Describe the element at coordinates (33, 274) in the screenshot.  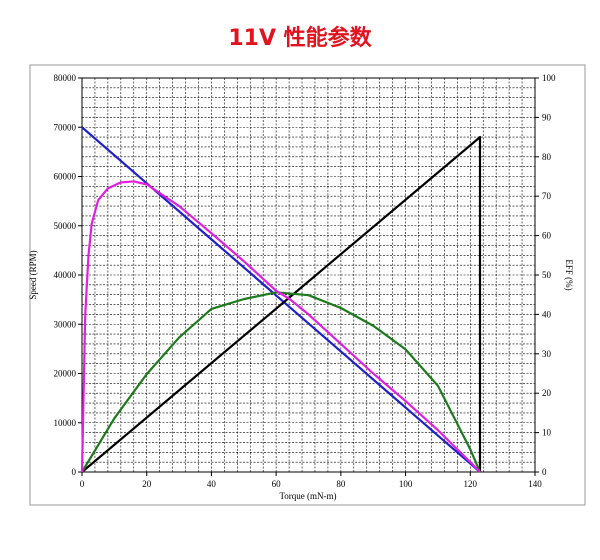
I see `y-axis-label: Speed (RPM)` at that location.